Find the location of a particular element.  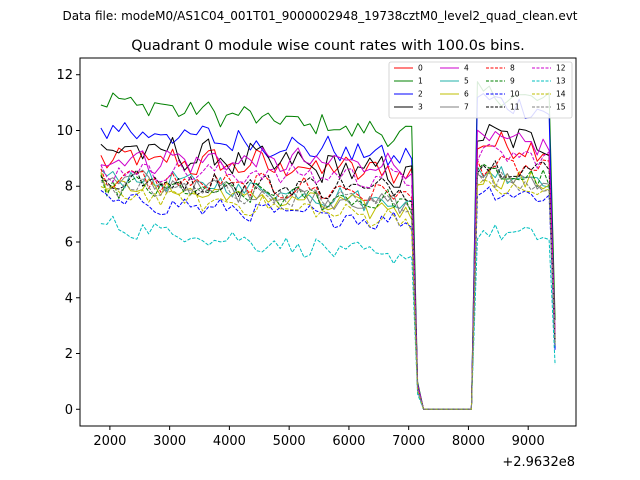

legend-label-6: 6 is located at coordinates (466, 94).